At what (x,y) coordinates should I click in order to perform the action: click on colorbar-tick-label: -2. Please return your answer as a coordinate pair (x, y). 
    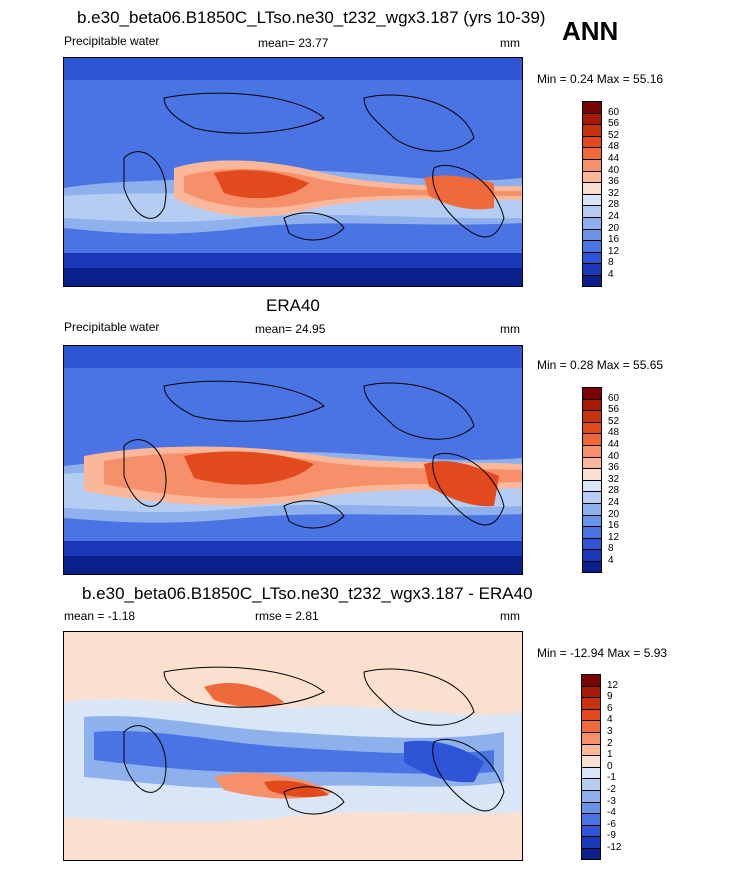
    Looking at the image, I should click on (611, 789).